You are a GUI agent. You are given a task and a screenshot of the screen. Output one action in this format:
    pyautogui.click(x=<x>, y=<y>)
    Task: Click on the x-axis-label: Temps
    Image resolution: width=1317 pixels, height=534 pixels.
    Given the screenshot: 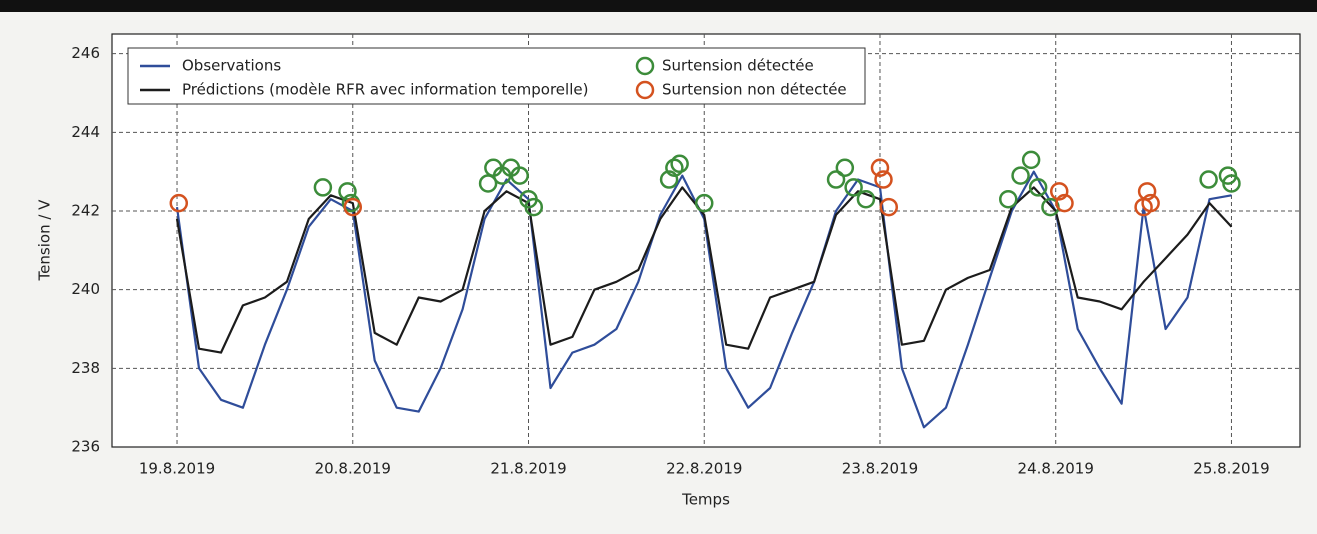 What is the action you would take?
    pyautogui.click(x=705, y=500)
    